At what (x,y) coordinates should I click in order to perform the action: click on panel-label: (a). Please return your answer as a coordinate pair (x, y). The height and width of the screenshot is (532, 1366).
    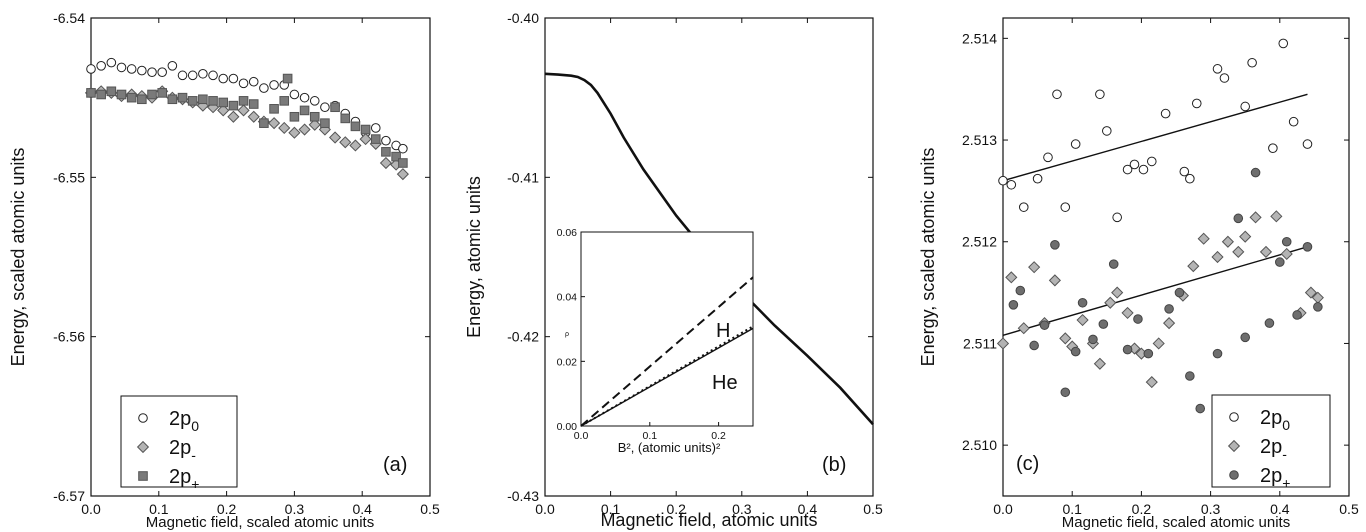
    Looking at the image, I should click on (395, 465).